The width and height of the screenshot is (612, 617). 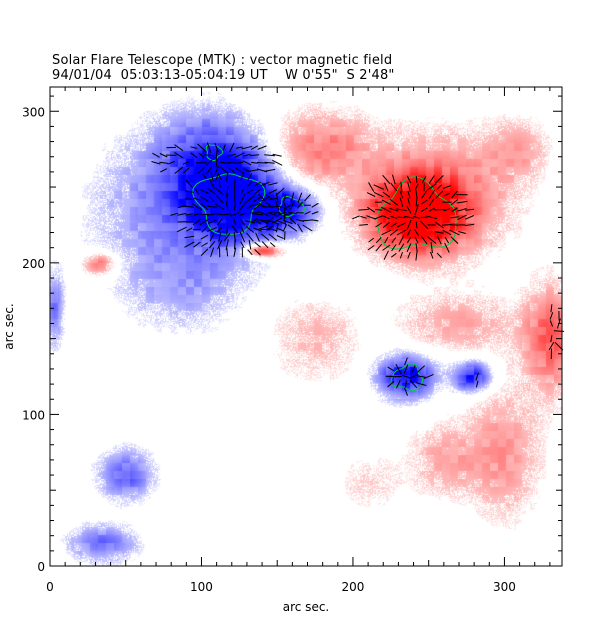 What do you see at coordinates (33, 415) in the screenshot?
I see `y-tick-label: 100` at bounding box center [33, 415].